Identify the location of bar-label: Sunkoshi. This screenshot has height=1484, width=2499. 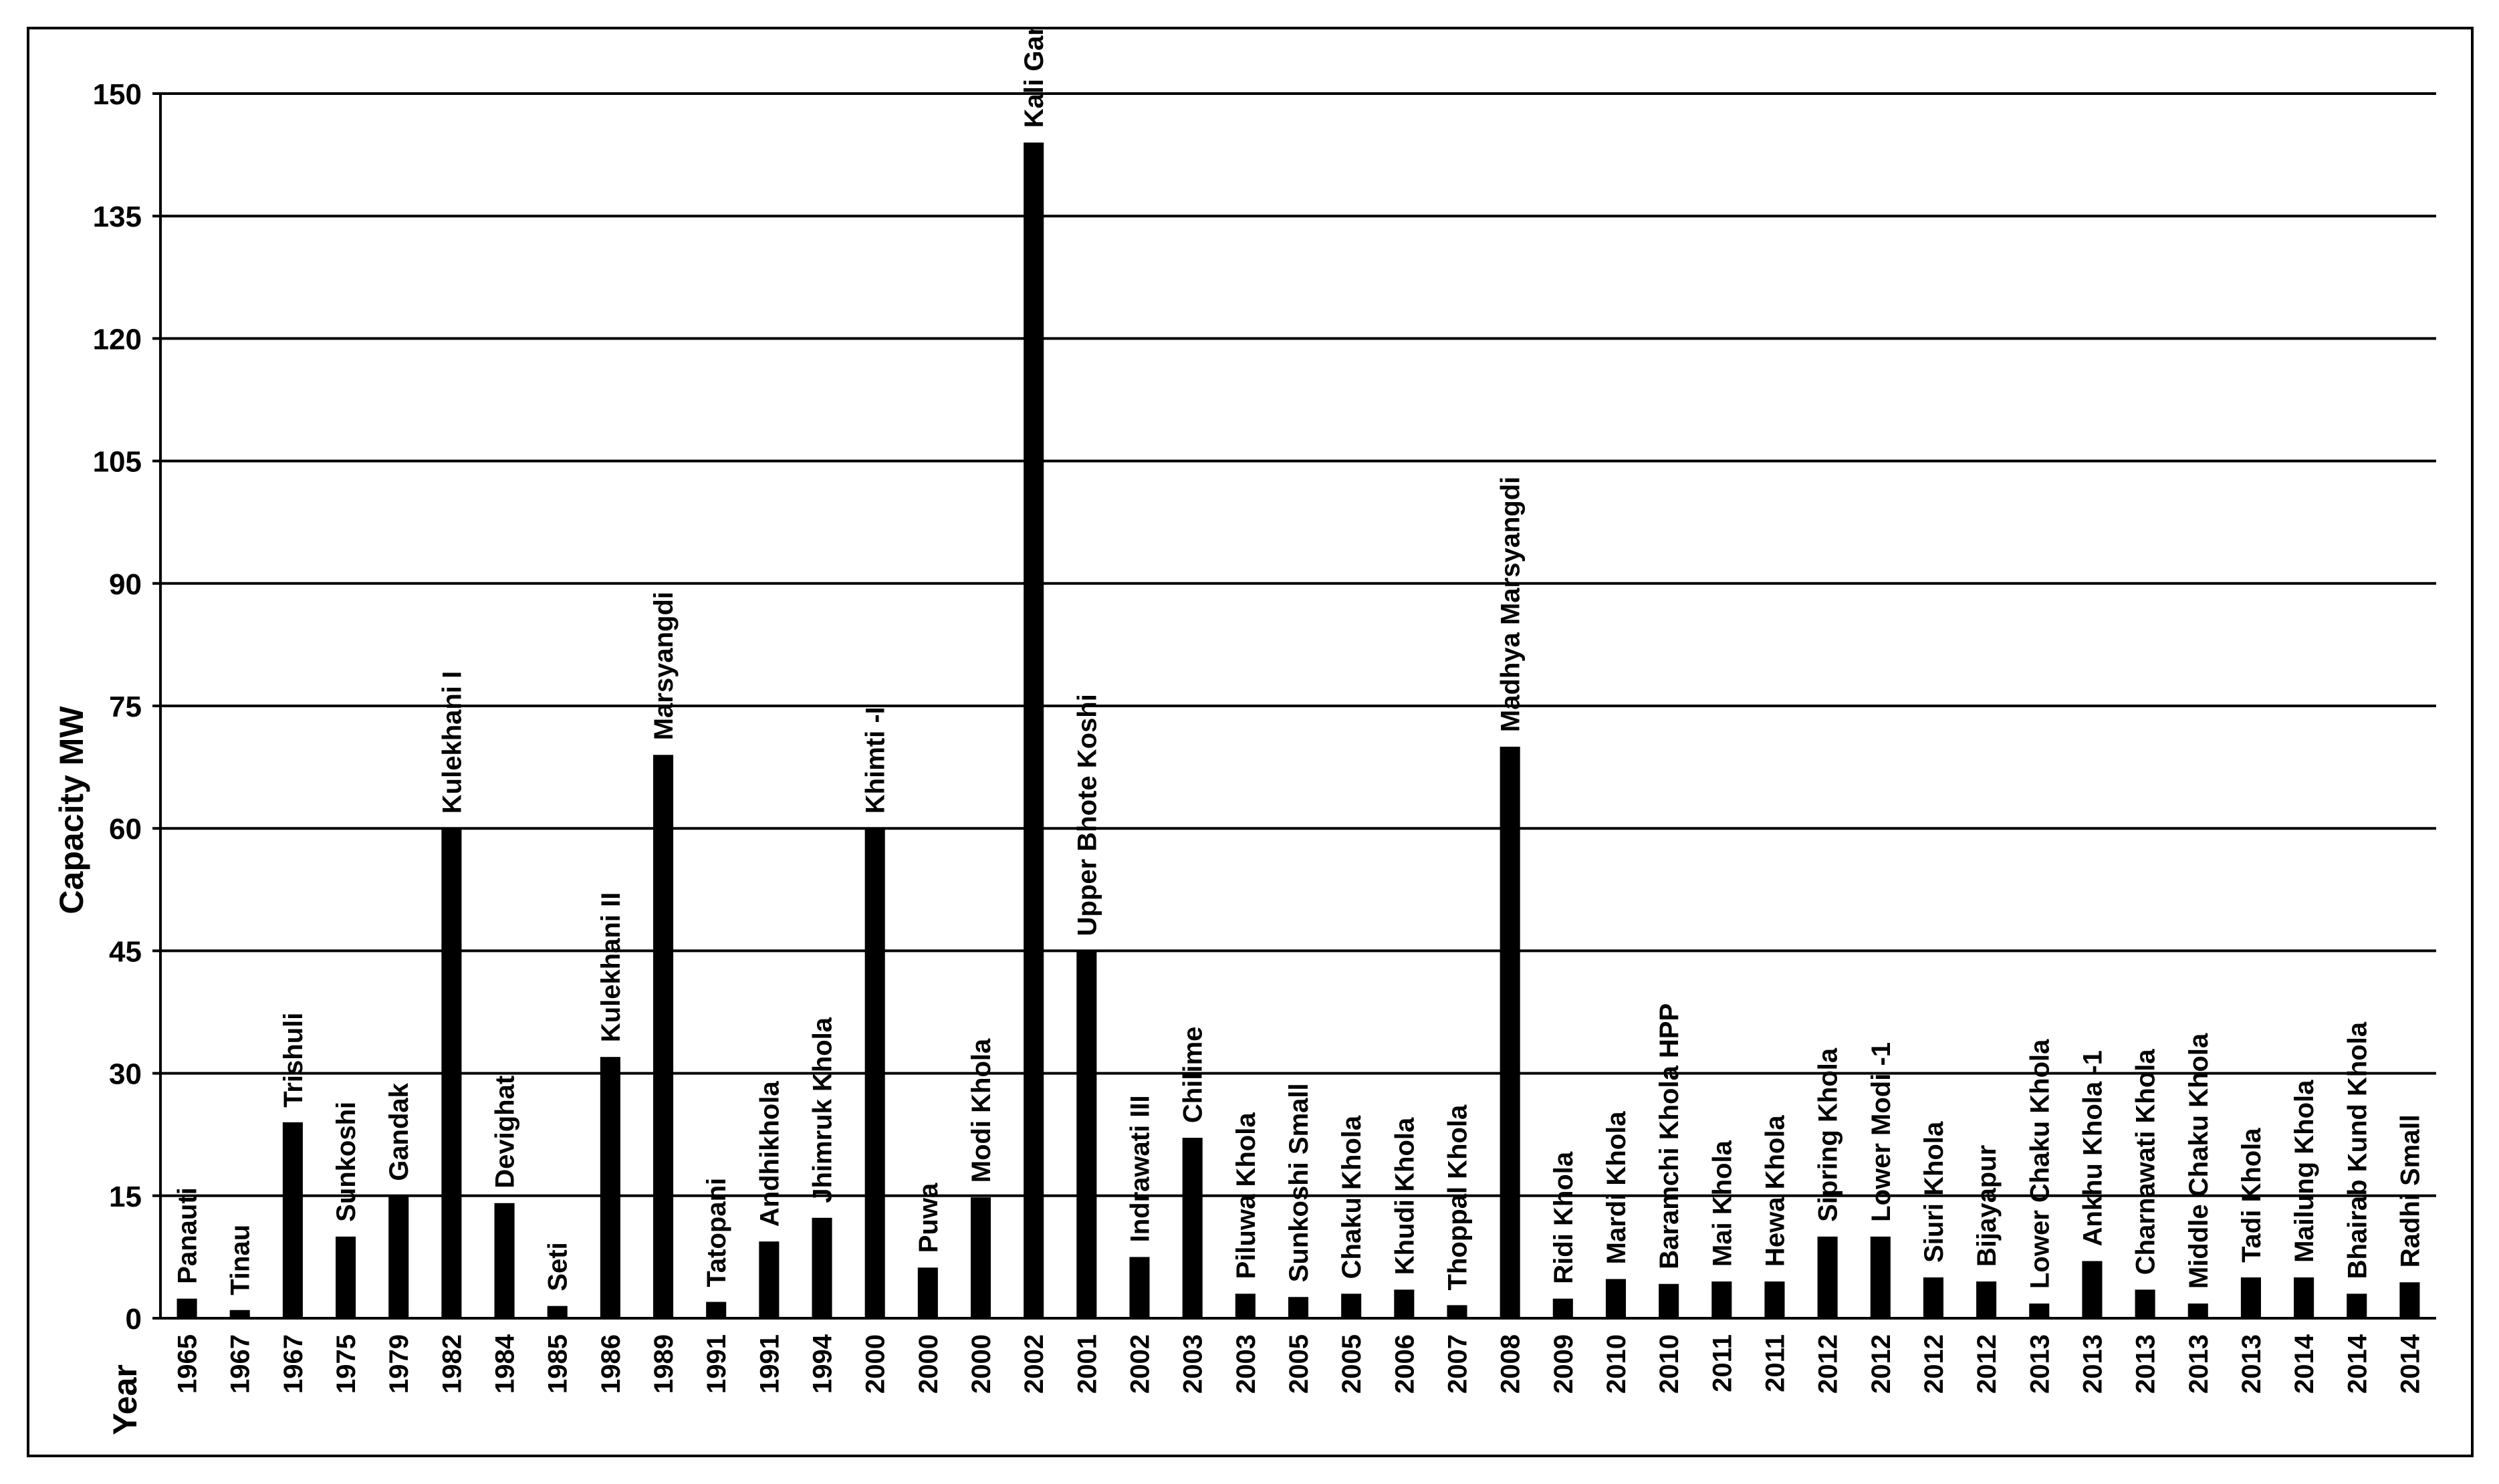
(346, 1162).